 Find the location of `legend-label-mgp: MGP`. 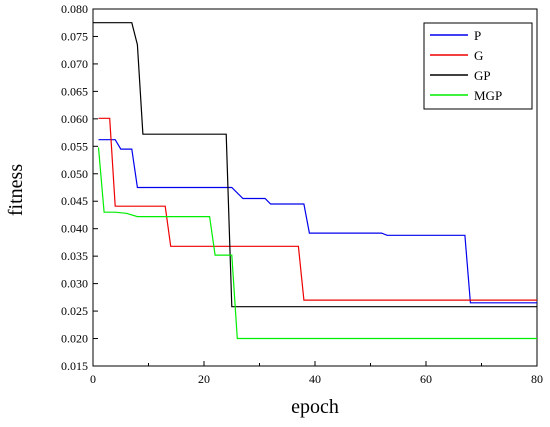

legend-label-mgp: MGP is located at coordinates (488, 95).